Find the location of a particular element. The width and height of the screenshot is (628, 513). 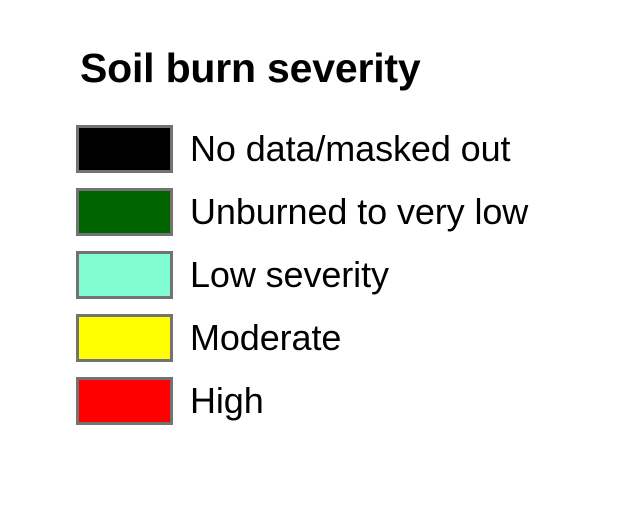

color-swatch-unburned-to-very-low is located at coordinates (124, 212).